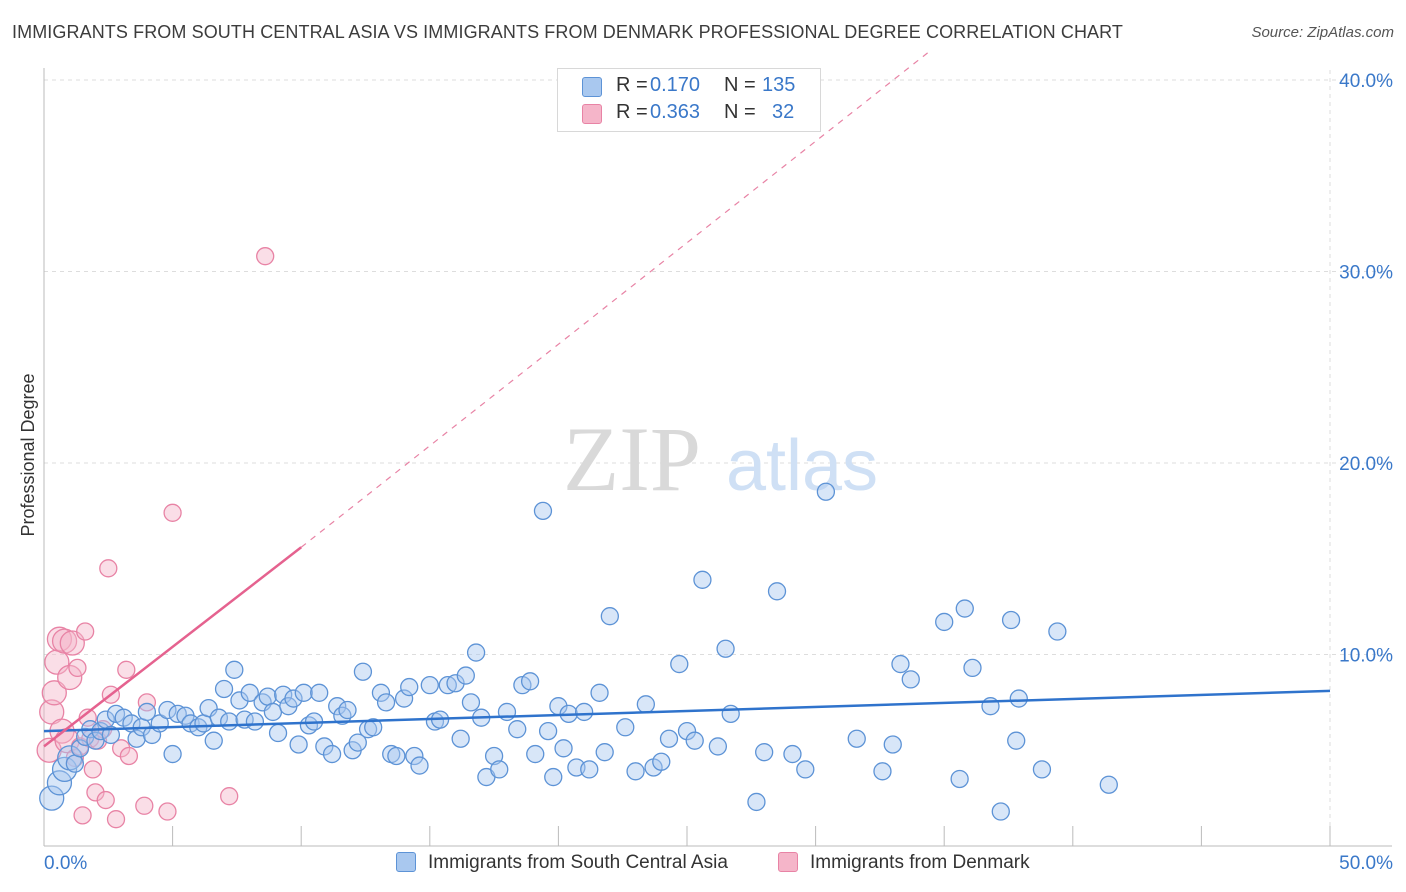 Image resolution: width=1406 pixels, height=892 pixels. Describe the element at coordinates (1322, 32) in the screenshot. I see `source-credit: Source: ZipAtlas.com` at that location.